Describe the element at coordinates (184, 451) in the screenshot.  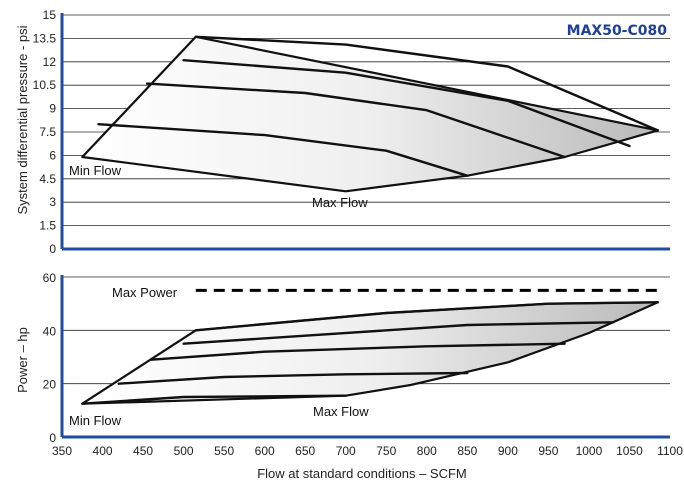
I see `x-tick-label: 500` at that location.